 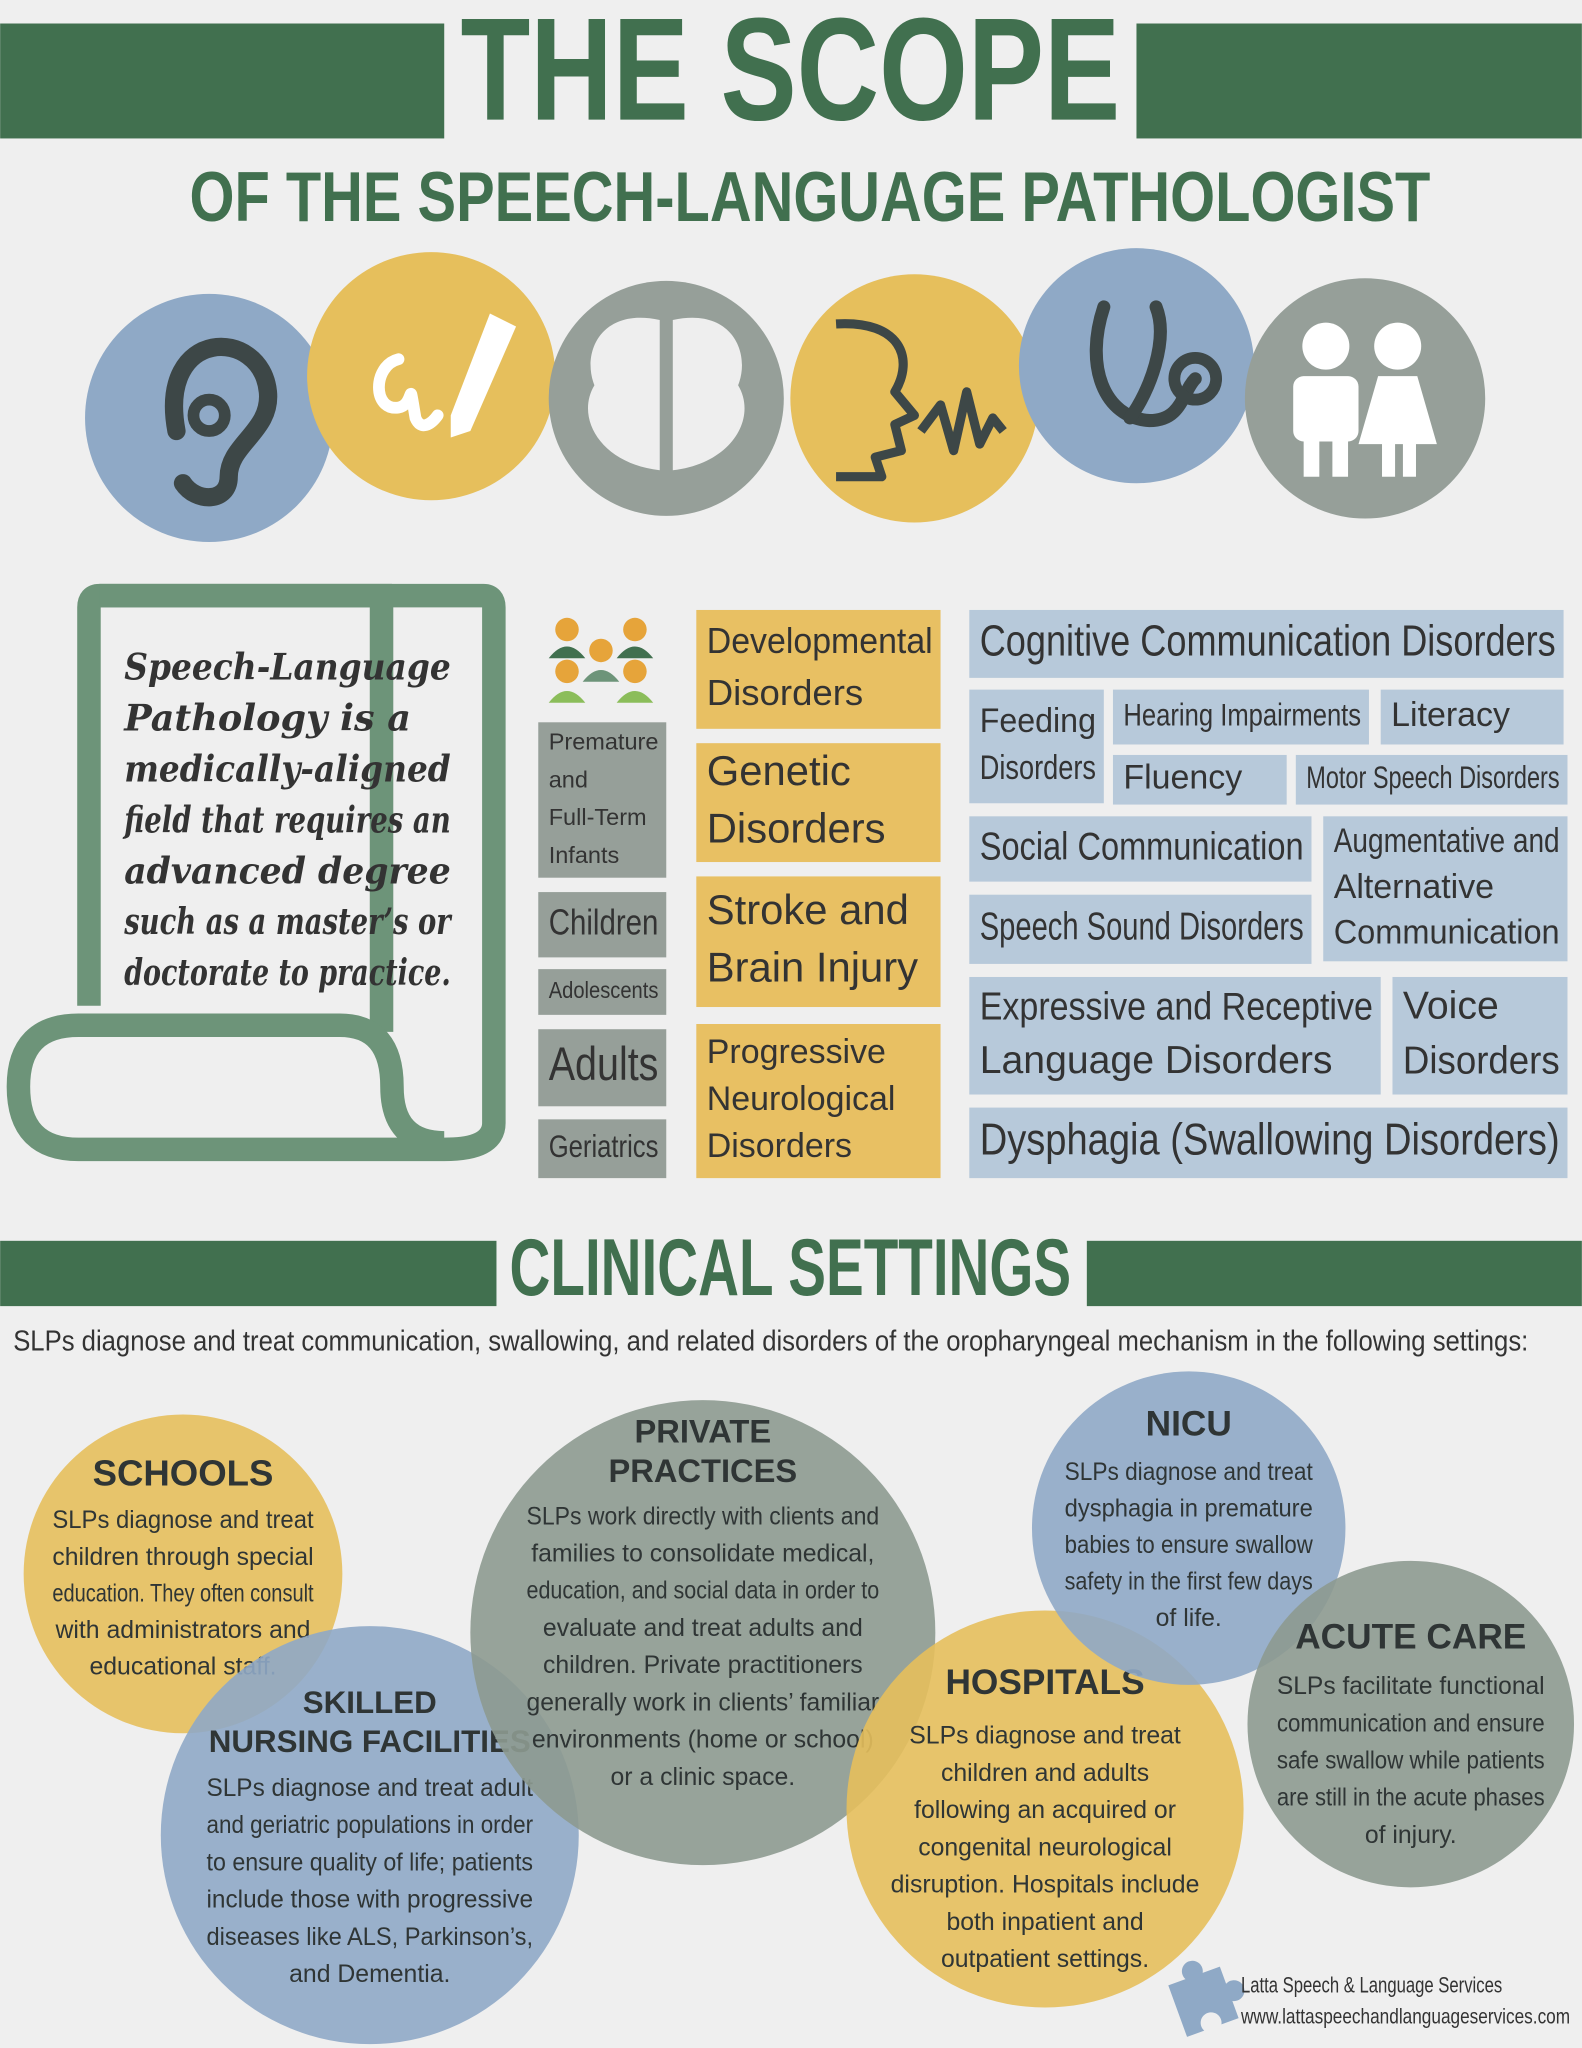 I want to click on disorder-text: Developmental, so click(x=820, y=640).